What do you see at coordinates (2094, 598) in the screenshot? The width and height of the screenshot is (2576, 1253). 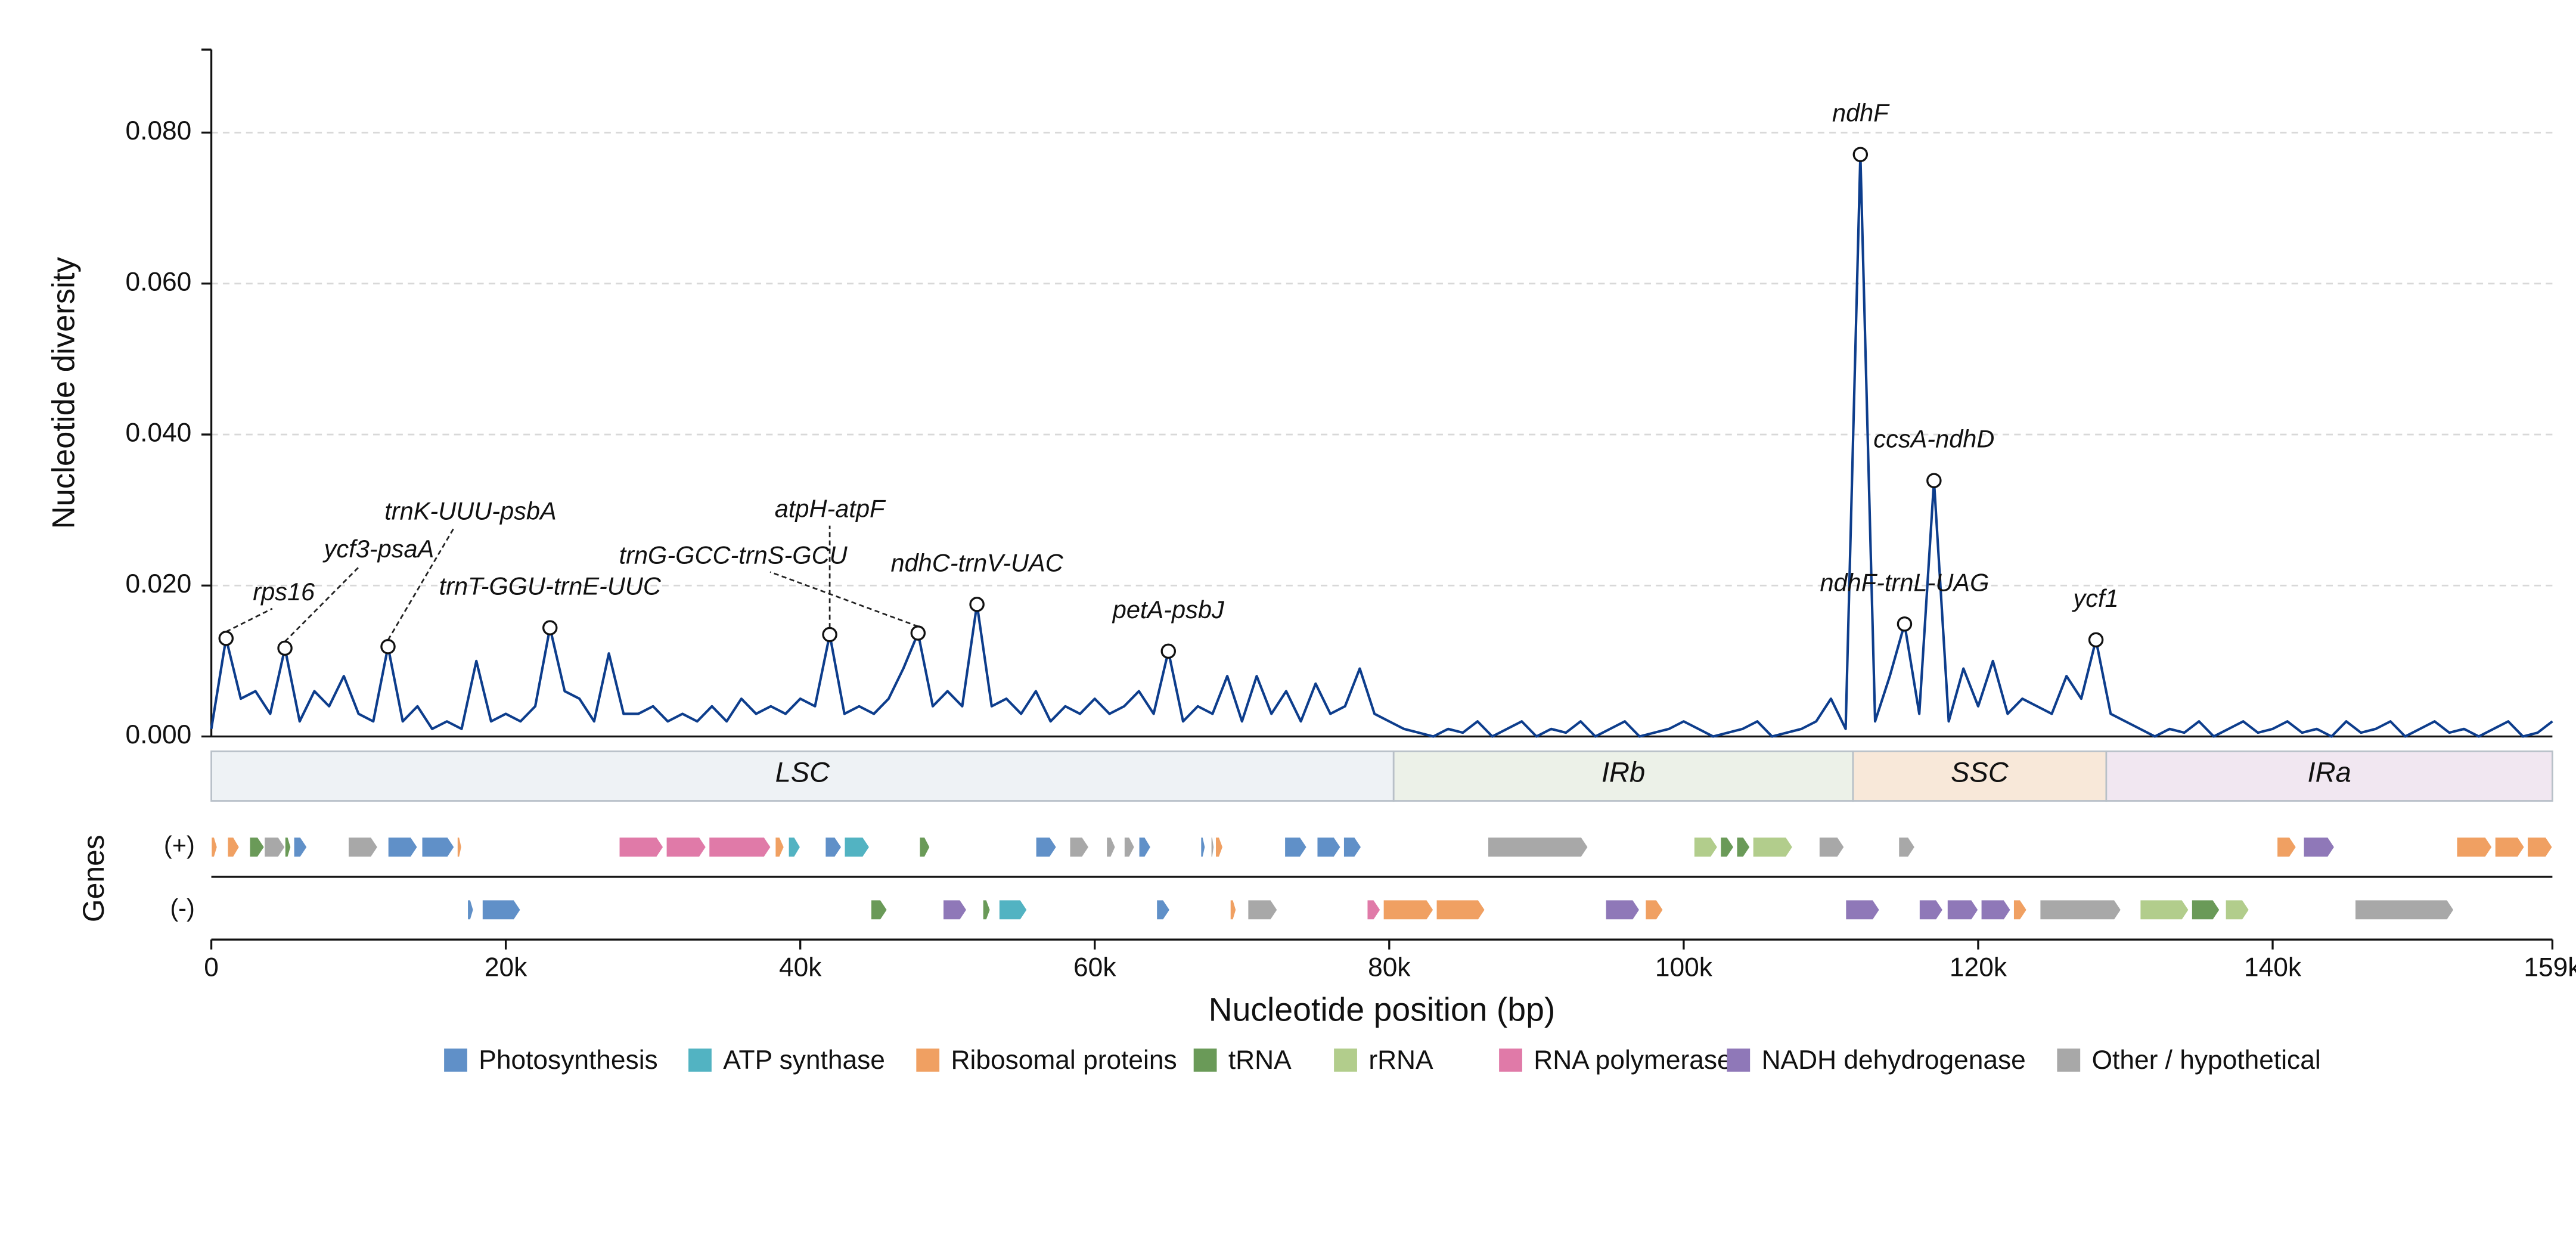 I see `peak-label: ycf1` at bounding box center [2094, 598].